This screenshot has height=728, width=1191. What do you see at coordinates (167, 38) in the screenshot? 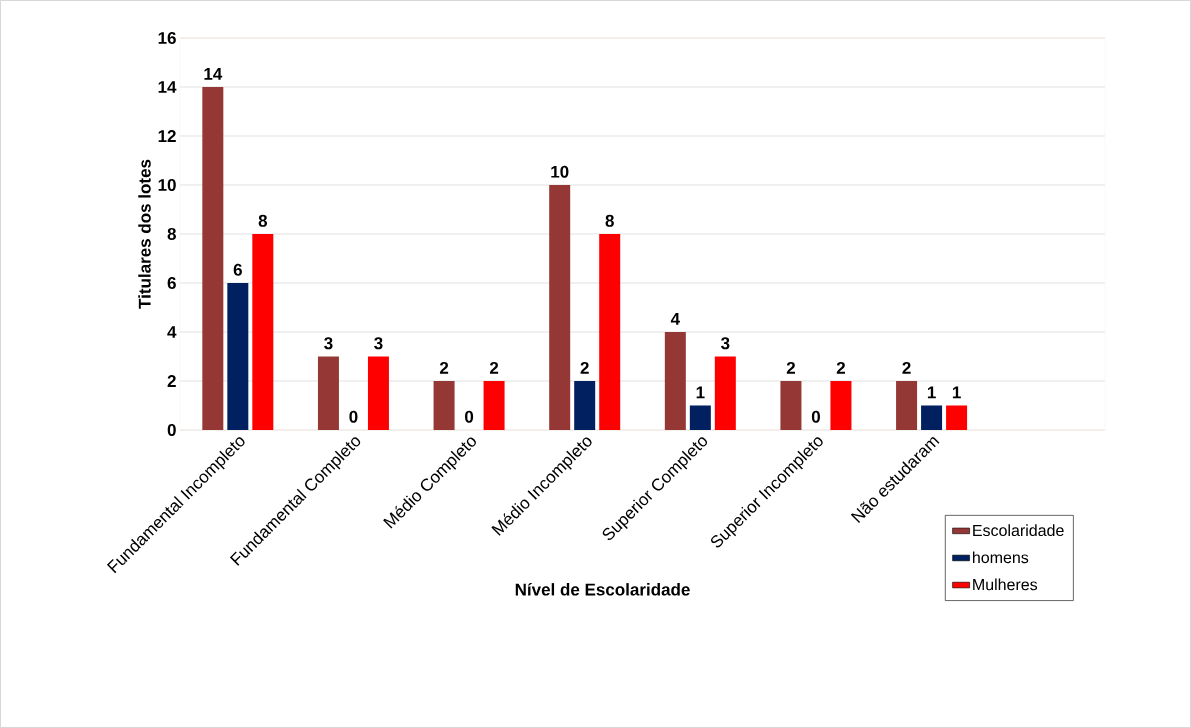
I see `y-tick-label: 16` at bounding box center [167, 38].